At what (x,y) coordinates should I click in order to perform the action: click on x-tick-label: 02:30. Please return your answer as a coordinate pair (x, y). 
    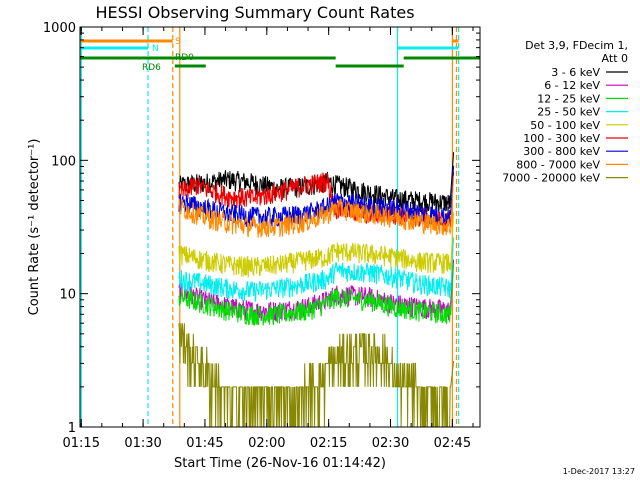
    Looking at the image, I should click on (390, 443).